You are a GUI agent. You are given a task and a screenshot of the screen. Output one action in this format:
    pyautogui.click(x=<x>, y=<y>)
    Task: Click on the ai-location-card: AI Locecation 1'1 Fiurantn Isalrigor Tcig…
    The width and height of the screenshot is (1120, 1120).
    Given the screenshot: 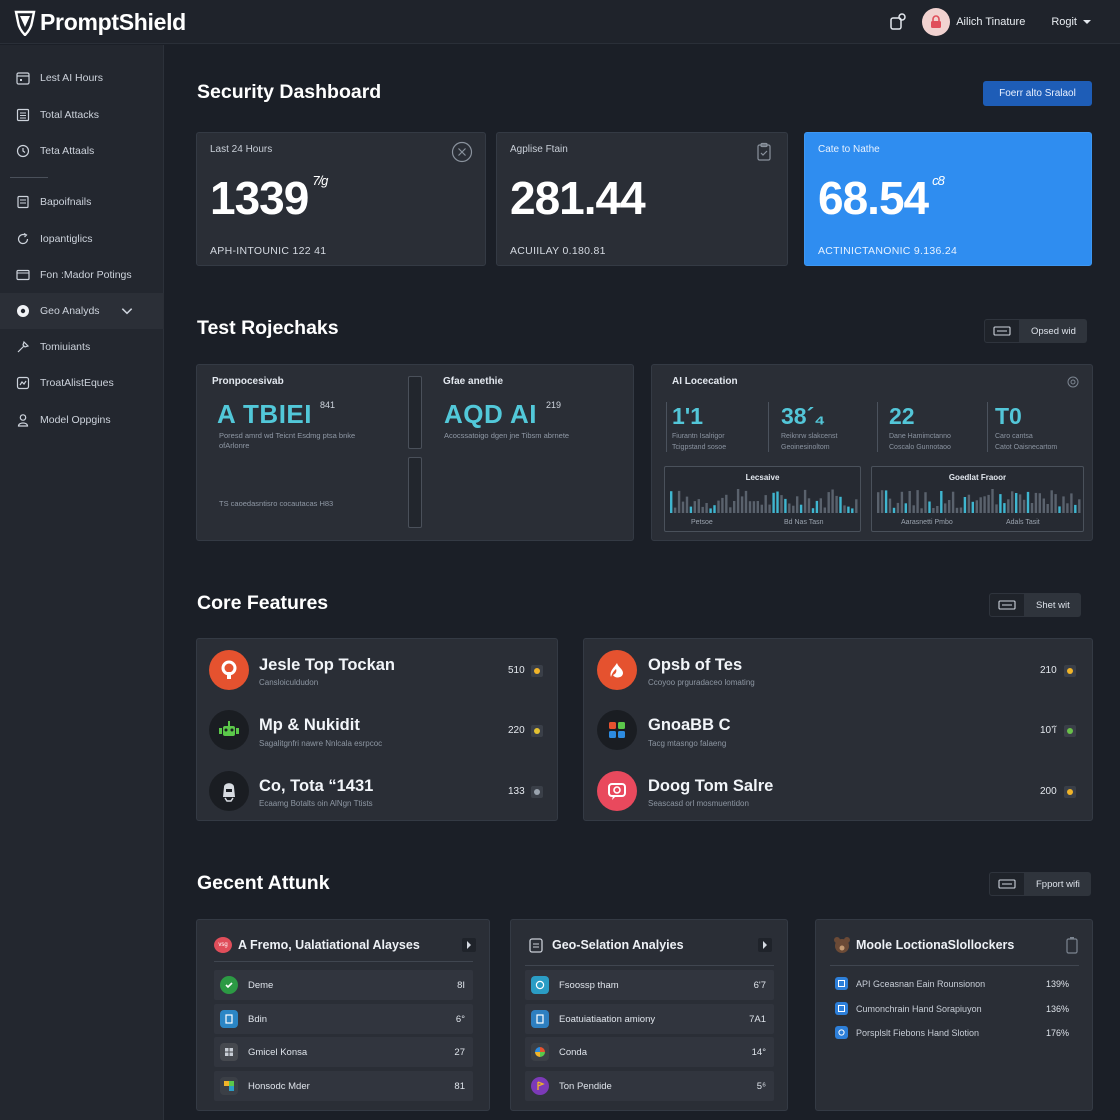 What is the action you would take?
    pyautogui.click(x=872, y=452)
    